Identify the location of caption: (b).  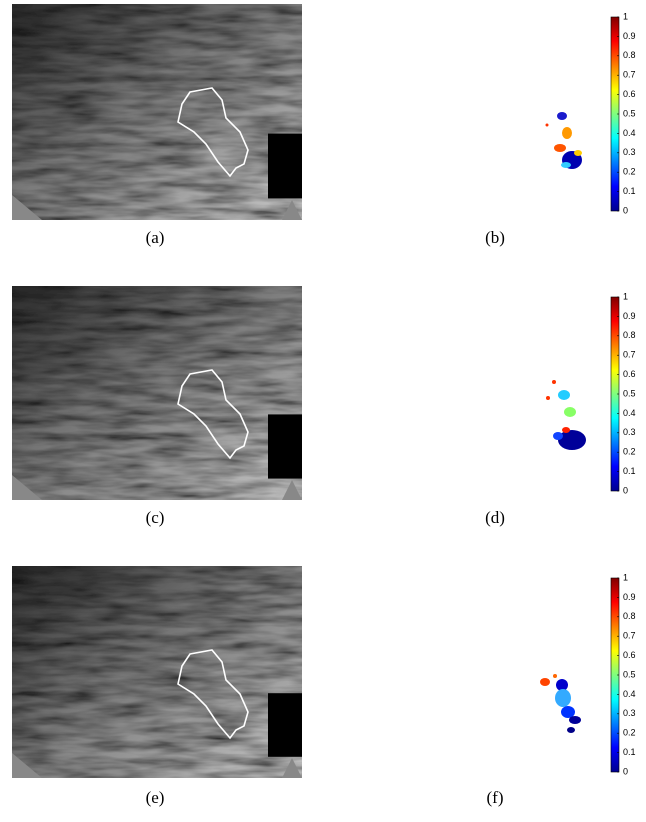
(495, 237).